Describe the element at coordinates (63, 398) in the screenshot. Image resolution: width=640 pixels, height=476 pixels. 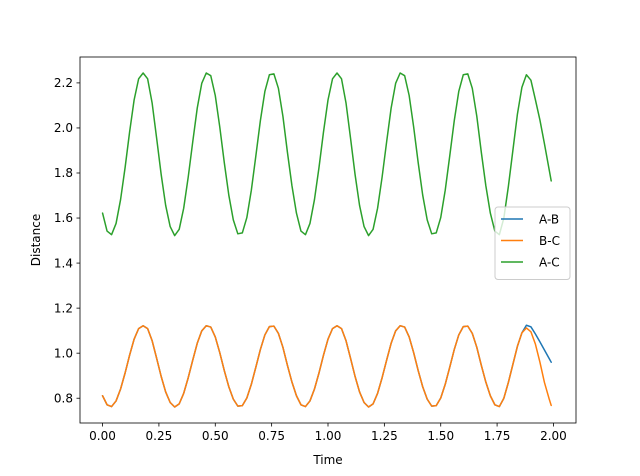
I see `y-tick-label: 0.8` at that location.